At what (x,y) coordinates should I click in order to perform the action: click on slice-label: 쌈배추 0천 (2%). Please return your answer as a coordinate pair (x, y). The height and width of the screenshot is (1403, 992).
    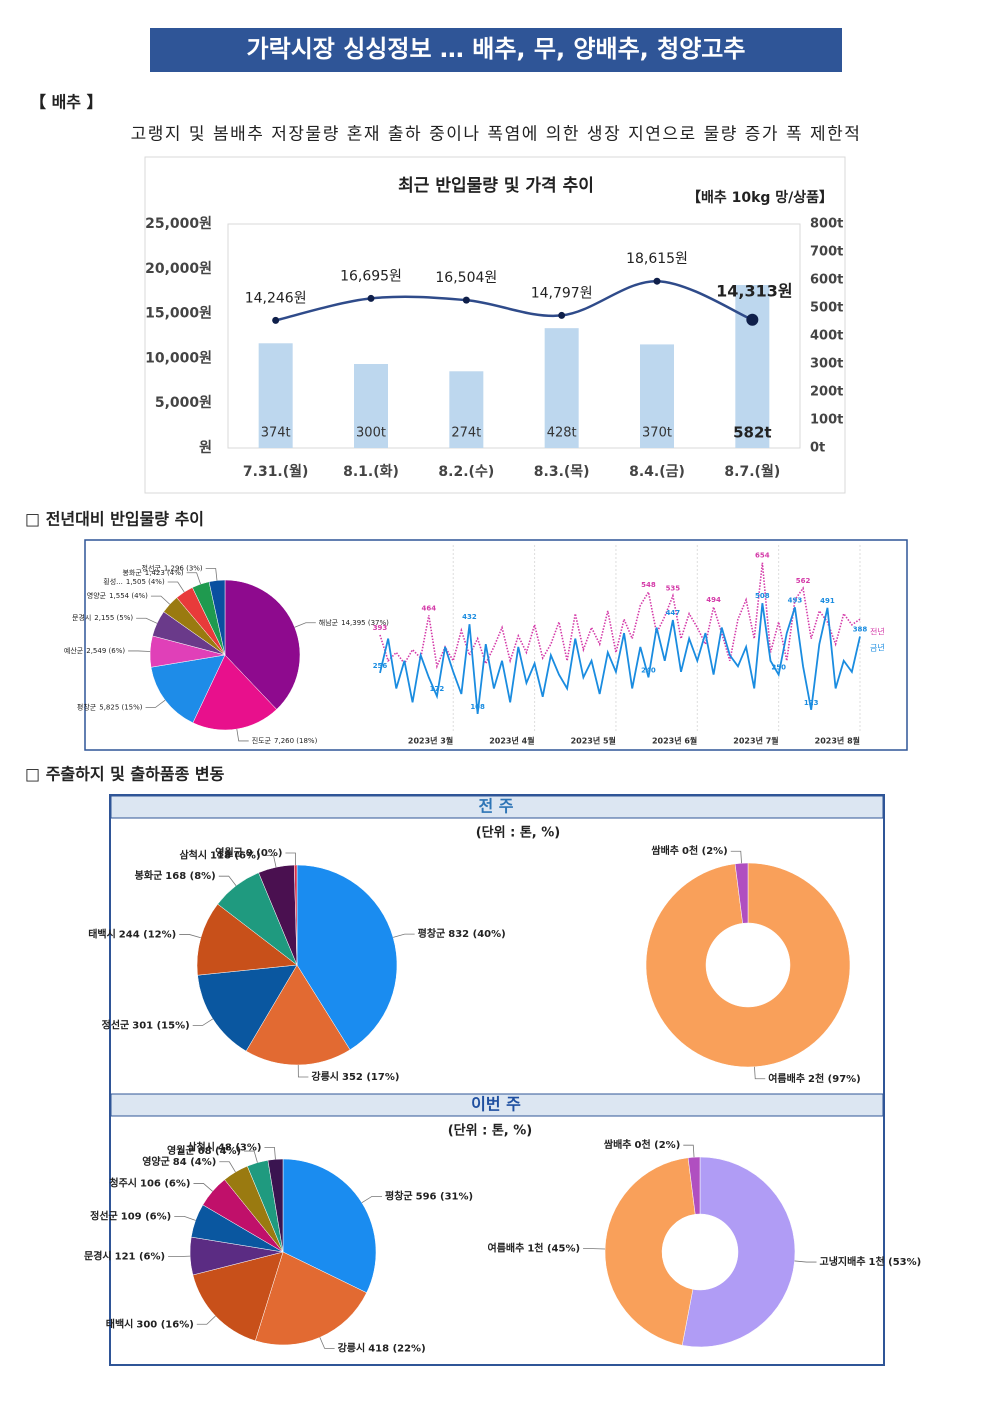
    Looking at the image, I should click on (689, 850).